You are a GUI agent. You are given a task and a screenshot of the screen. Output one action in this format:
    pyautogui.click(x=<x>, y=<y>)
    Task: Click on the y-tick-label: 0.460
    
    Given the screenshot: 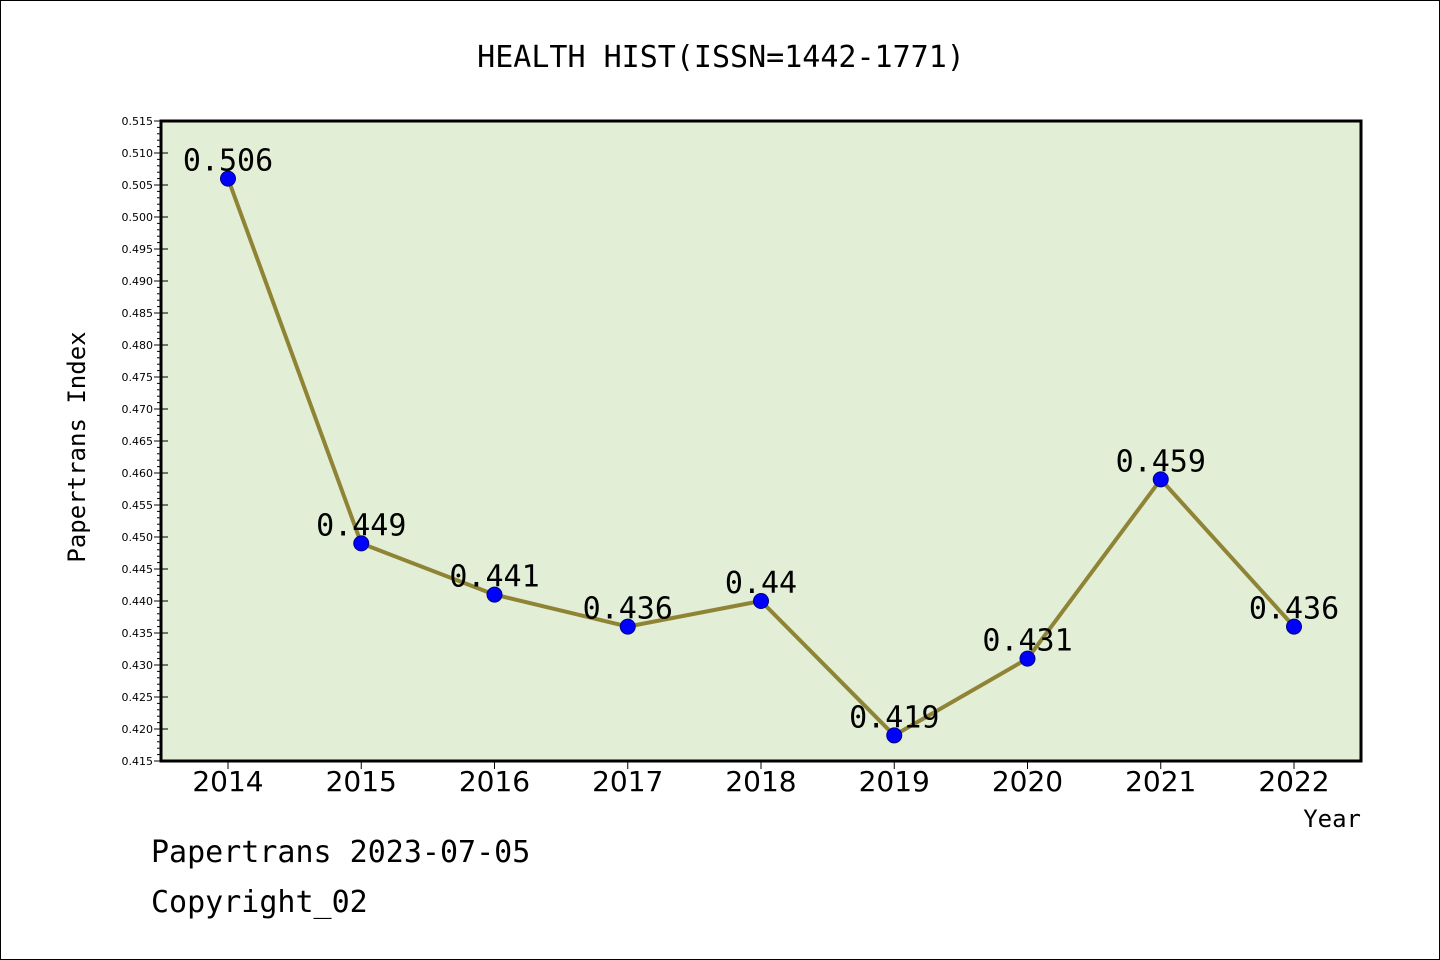 What is the action you would take?
    pyautogui.click(x=138, y=473)
    